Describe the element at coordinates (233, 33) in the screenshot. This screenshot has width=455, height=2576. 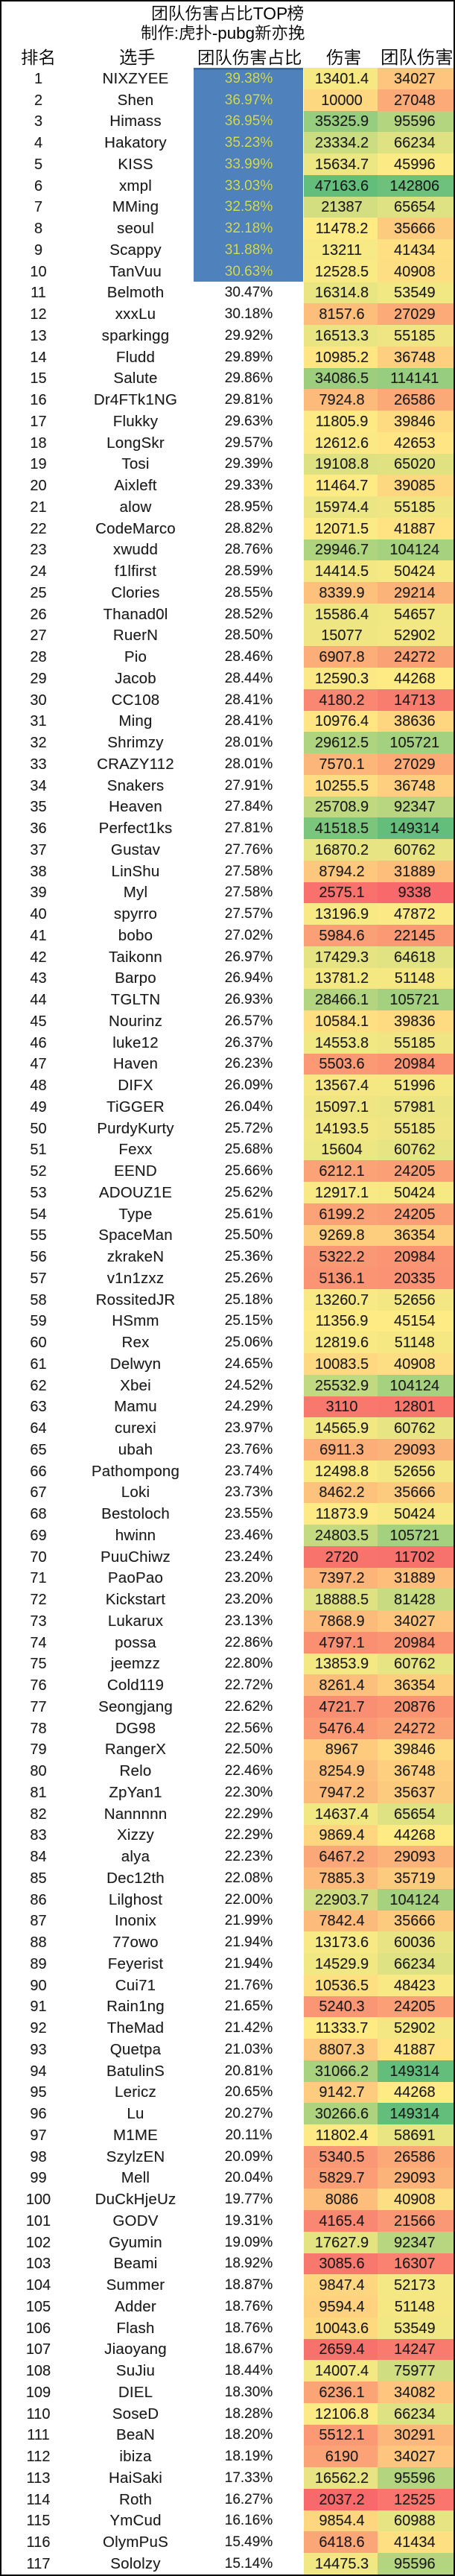
I see `svg-text: -pubg` at that location.